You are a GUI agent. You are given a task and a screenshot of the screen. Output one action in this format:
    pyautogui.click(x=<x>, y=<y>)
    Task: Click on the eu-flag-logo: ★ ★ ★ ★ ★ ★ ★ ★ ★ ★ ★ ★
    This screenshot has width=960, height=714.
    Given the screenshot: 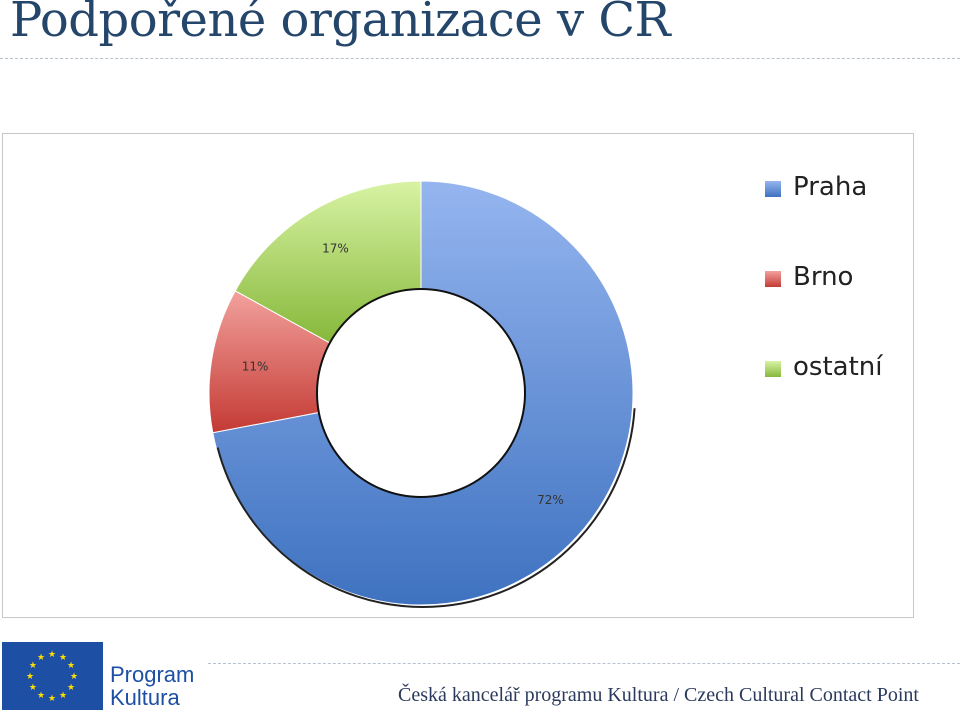 What is the action you would take?
    pyautogui.click(x=52, y=676)
    